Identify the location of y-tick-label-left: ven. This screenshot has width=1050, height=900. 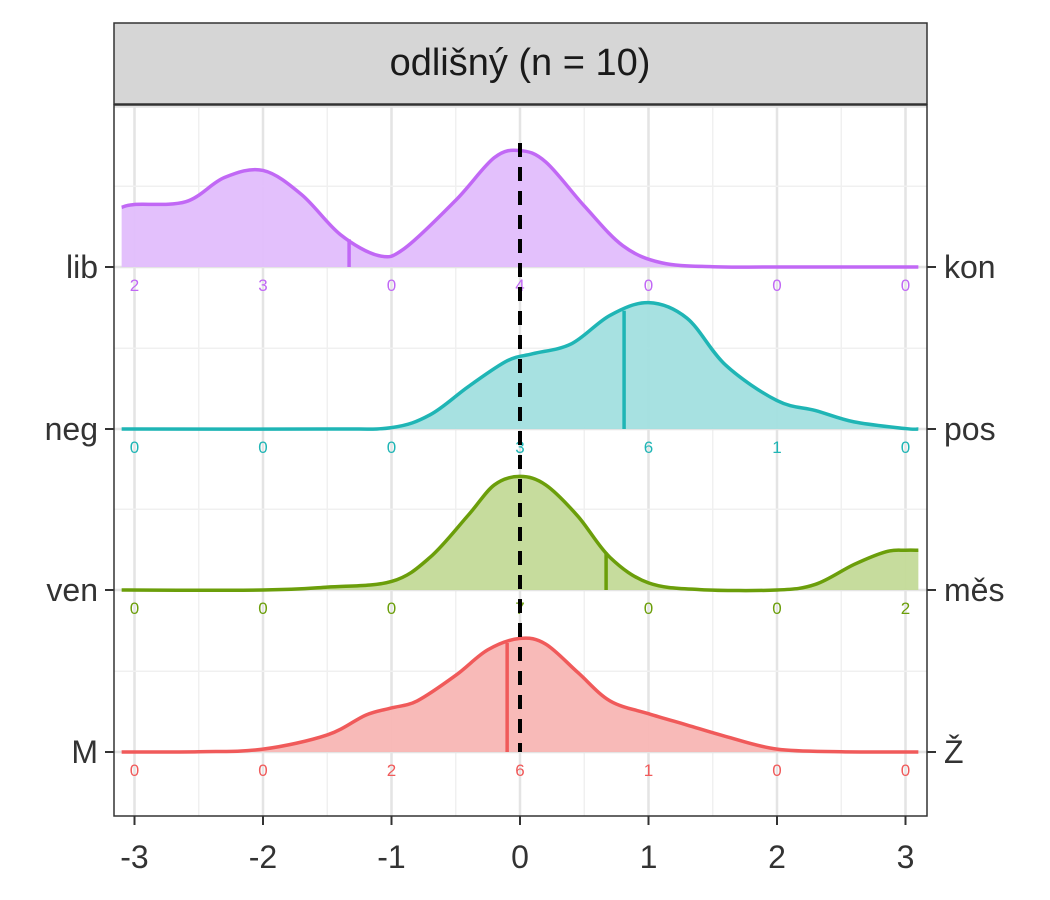
(72, 590).